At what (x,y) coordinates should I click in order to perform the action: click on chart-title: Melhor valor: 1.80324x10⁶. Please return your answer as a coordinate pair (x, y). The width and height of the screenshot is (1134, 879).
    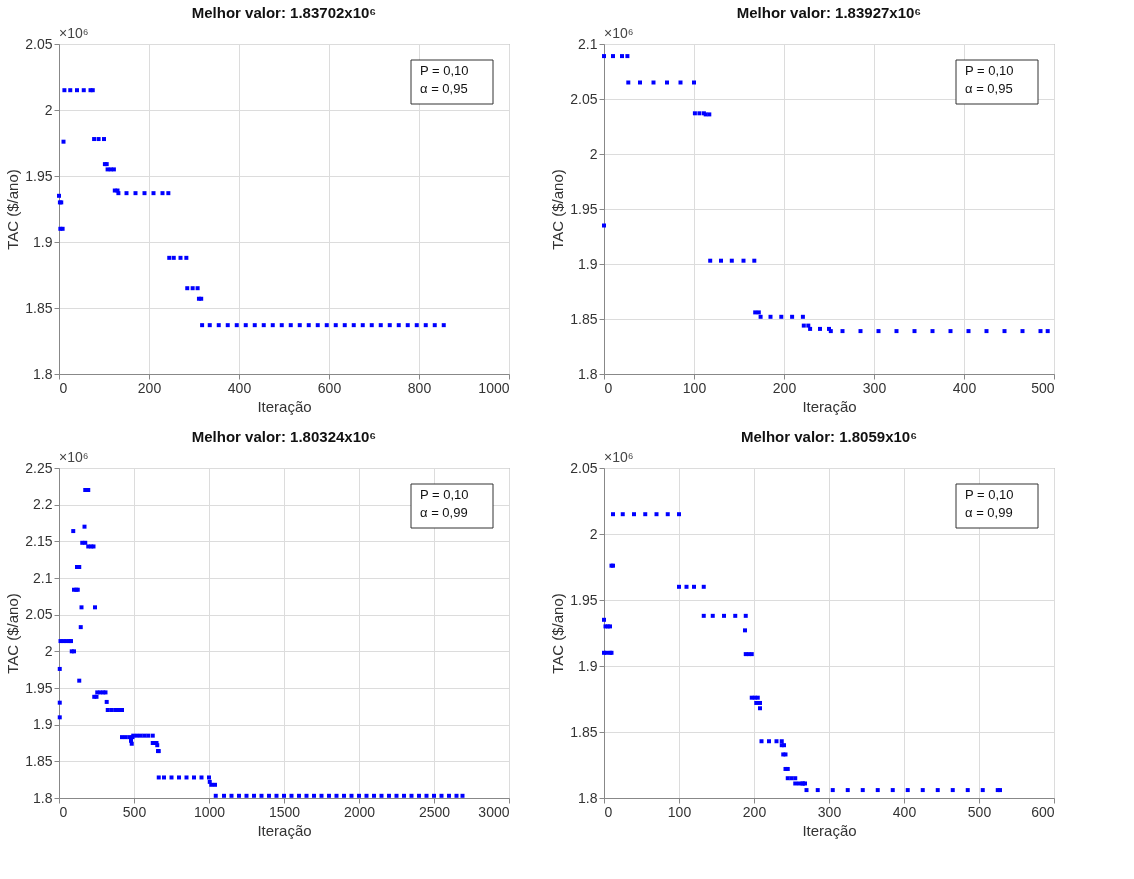
    Looking at the image, I should click on (284, 436).